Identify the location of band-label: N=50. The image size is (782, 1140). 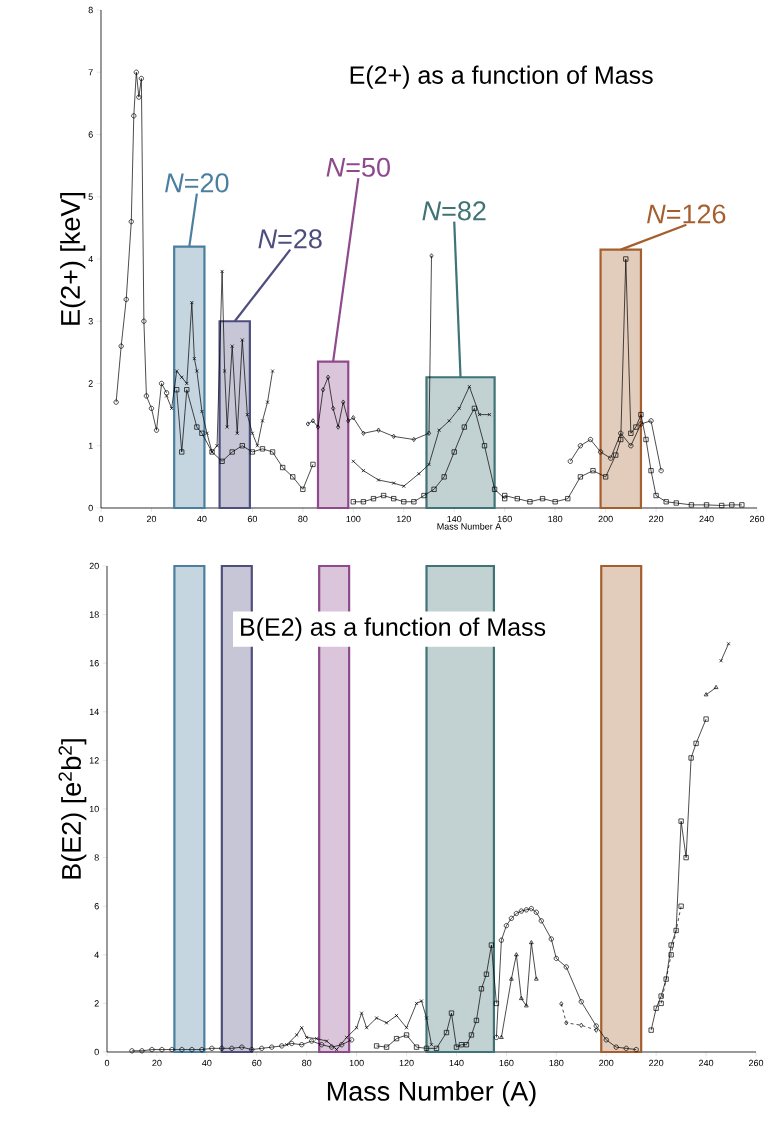
(358, 167).